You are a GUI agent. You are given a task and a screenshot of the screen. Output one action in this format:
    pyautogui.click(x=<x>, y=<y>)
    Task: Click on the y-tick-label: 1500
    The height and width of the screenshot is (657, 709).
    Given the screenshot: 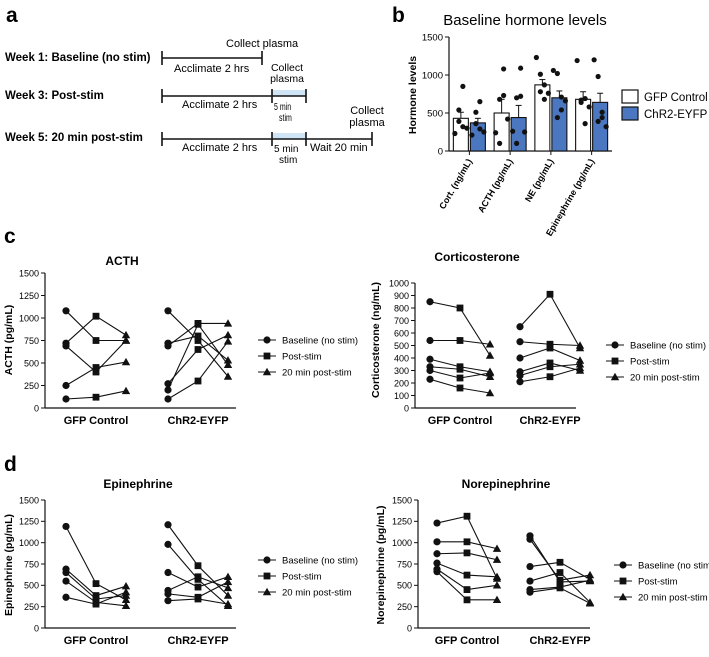 What is the action you would take?
    pyautogui.click(x=29, y=273)
    